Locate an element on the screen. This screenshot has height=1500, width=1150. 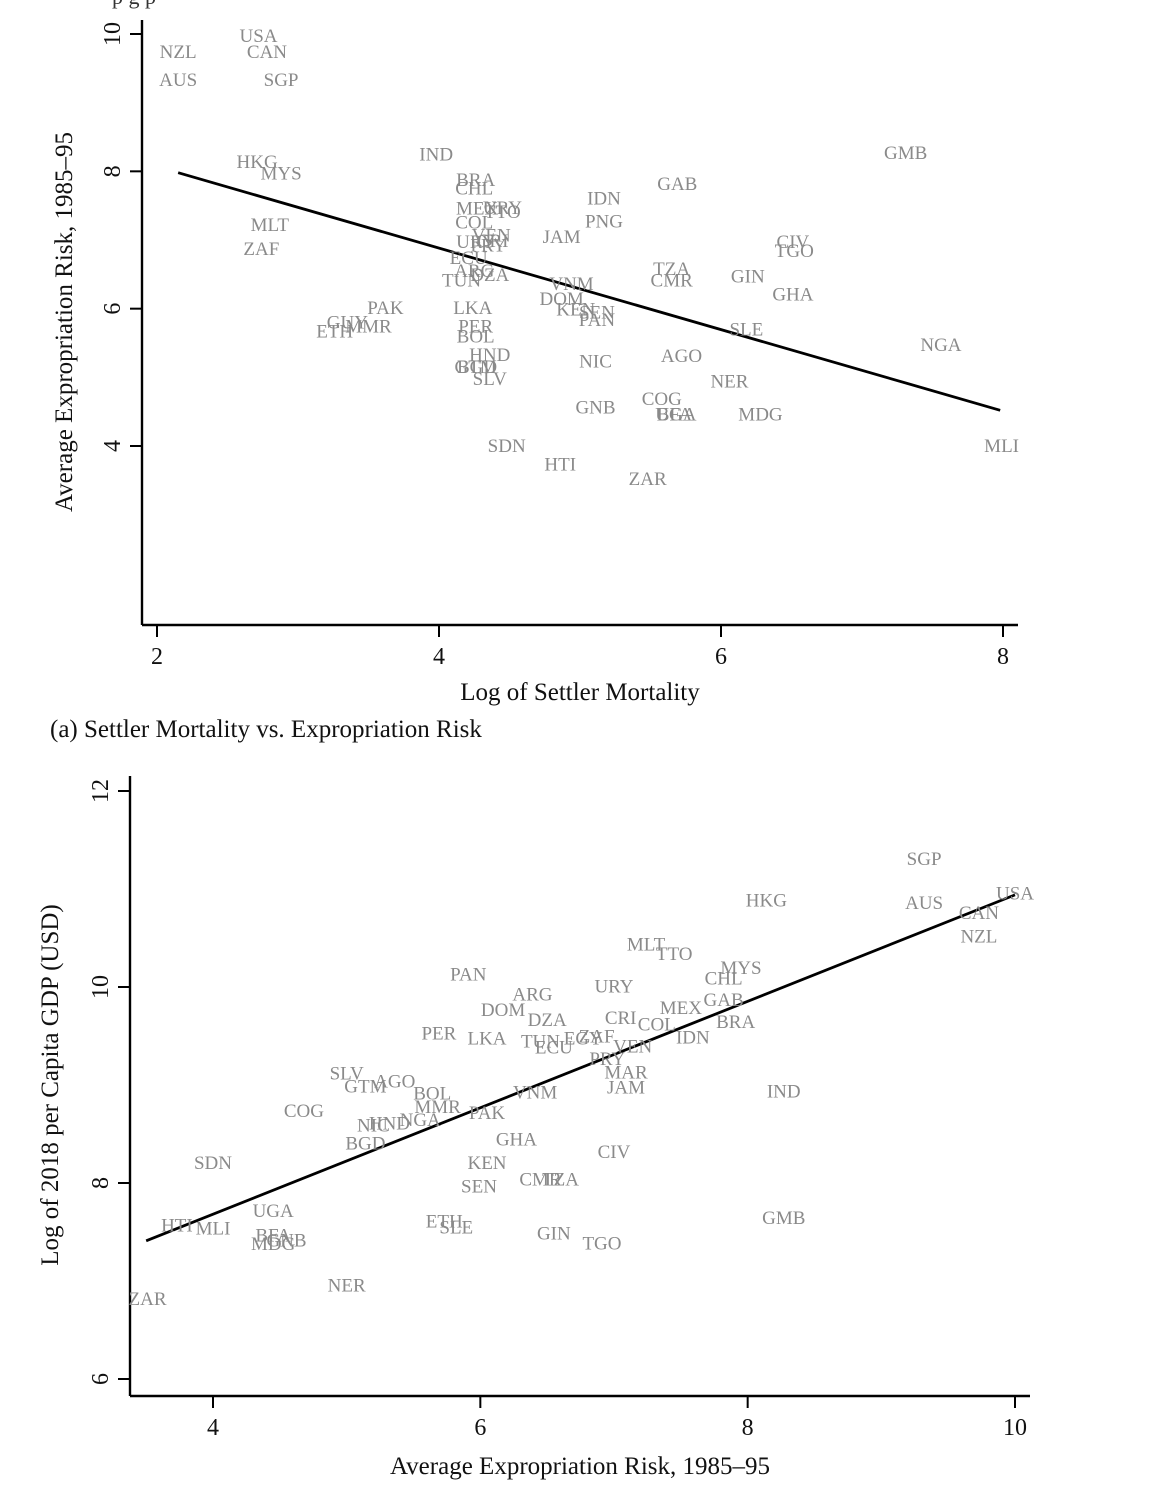
panel-b-point-label: SLV is located at coordinates (347, 1074).